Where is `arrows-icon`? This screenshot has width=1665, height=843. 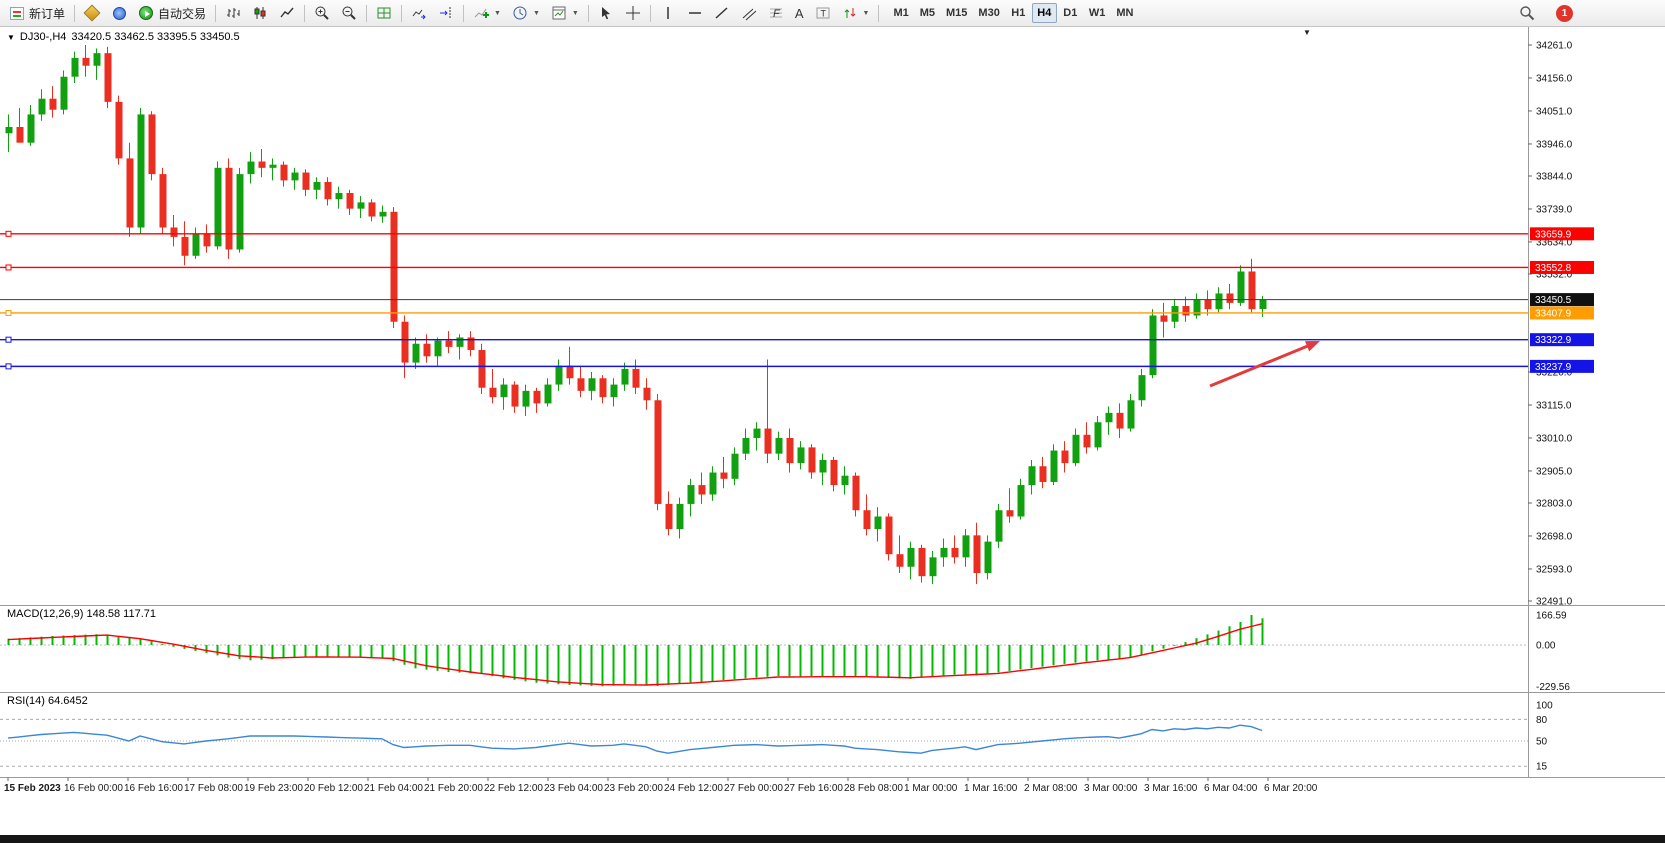 arrows-icon is located at coordinates (849, 13).